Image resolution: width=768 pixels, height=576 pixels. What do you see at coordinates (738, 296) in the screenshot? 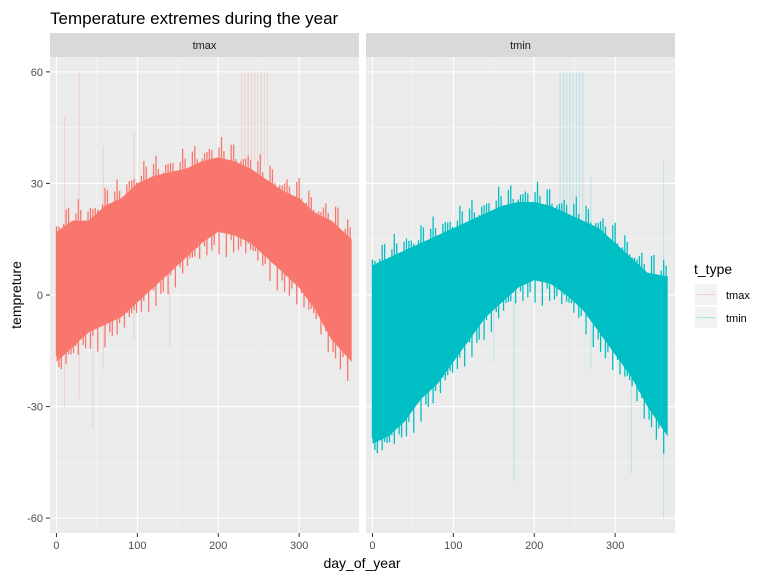
I see `legend-label-tmax: tmax` at bounding box center [738, 296].